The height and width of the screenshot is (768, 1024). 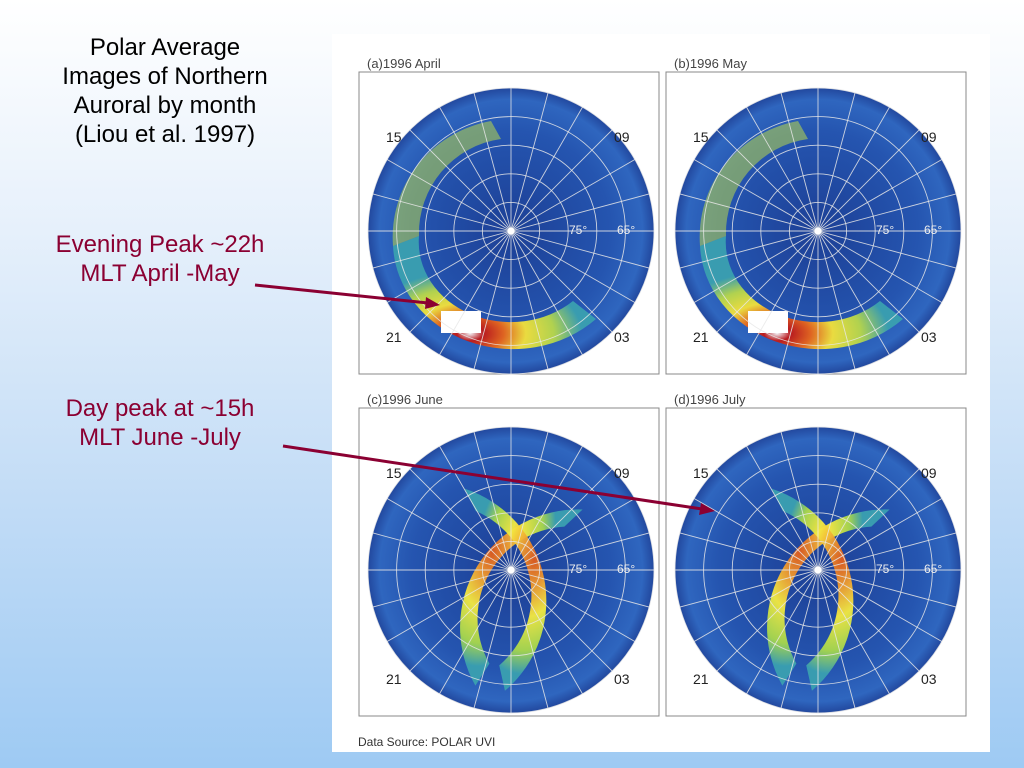 I want to click on title-line: Images of Northern, so click(x=165, y=76).